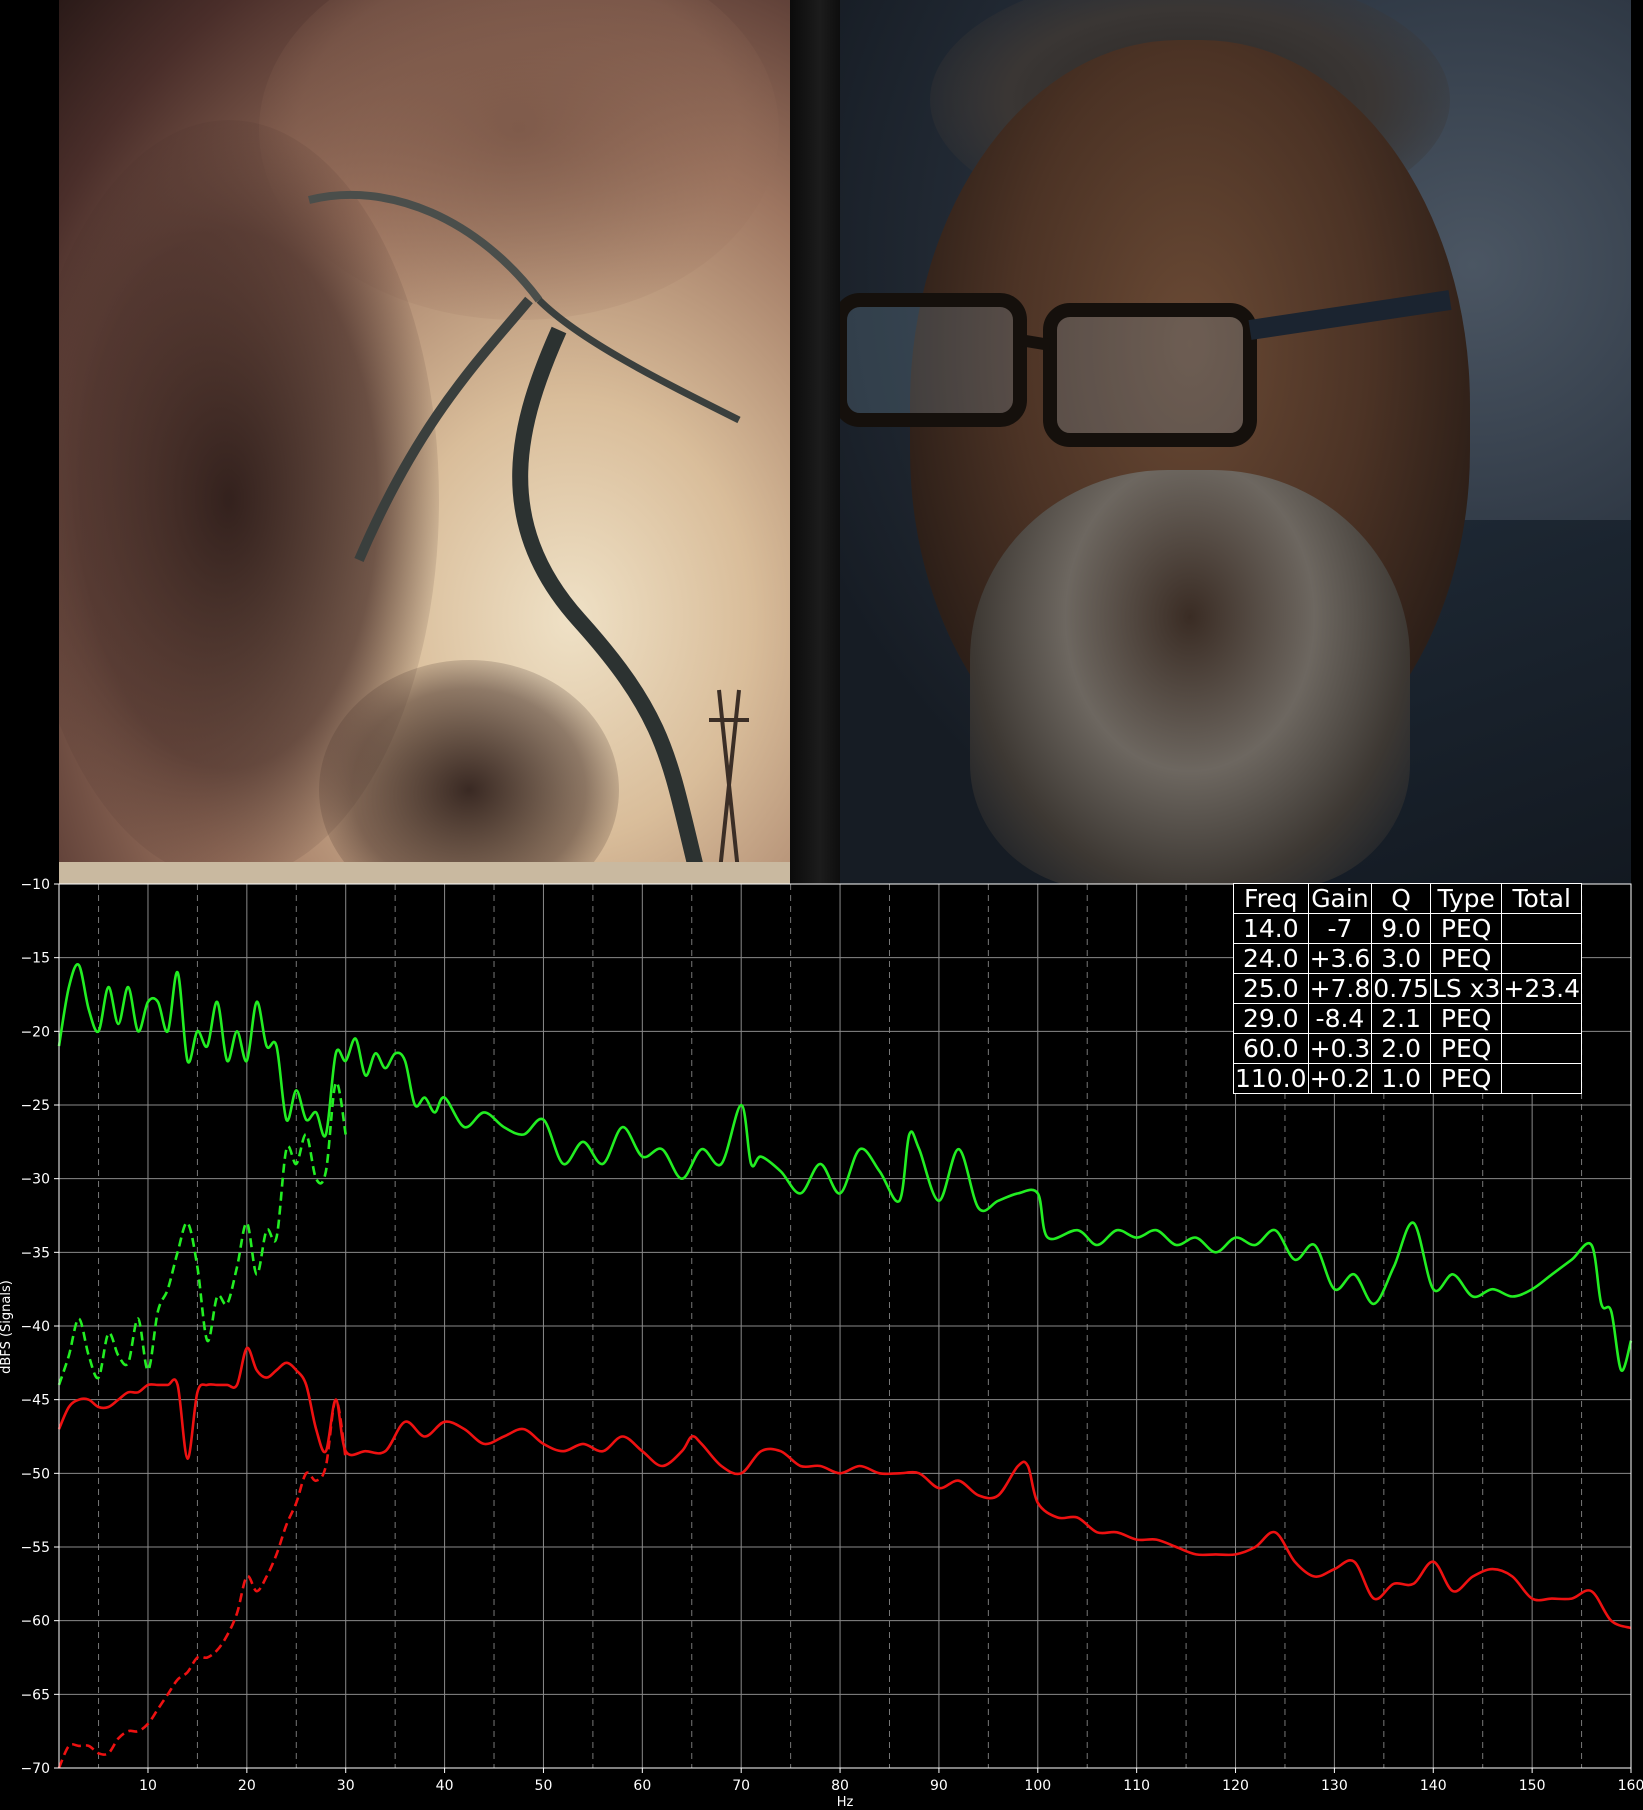  Describe the element at coordinates (1271, 928) in the screenshot. I see `cell-freq: 14.0` at that location.